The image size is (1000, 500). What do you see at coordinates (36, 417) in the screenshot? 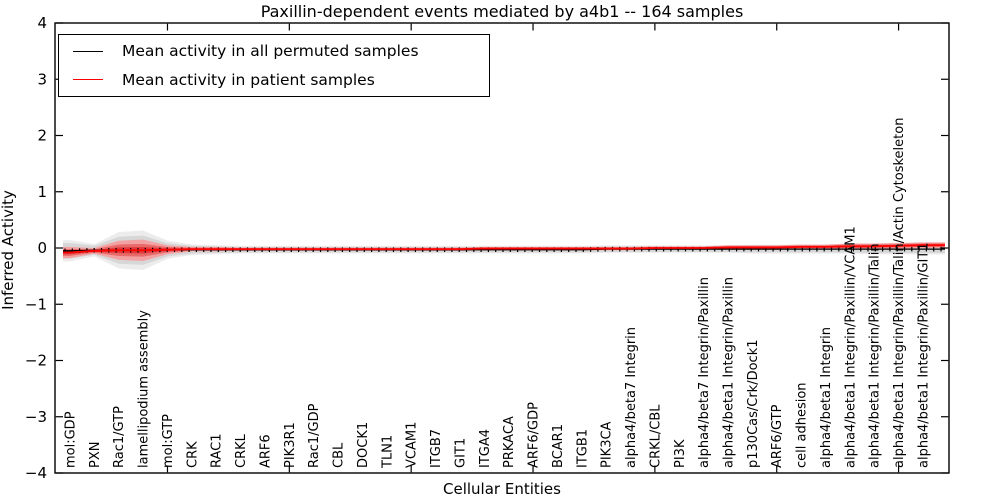
I see `y-tick-label: −3` at bounding box center [36, 417].